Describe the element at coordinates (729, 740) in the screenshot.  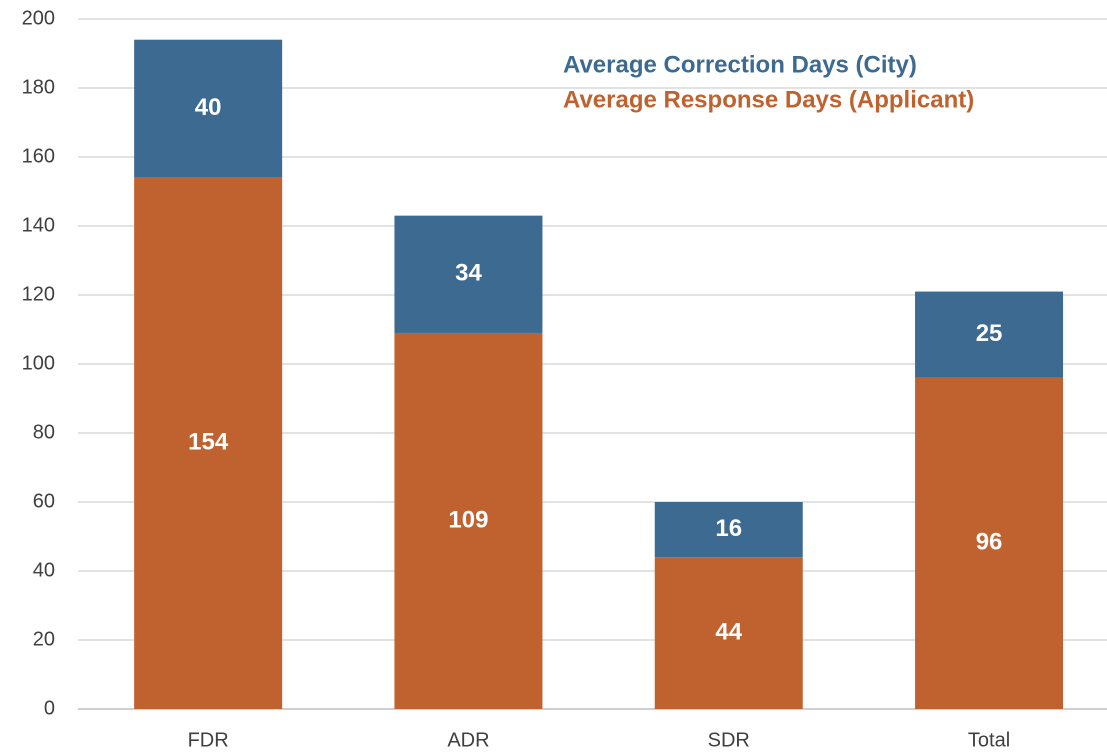
I see `x-tick-label: SDR` at that location.